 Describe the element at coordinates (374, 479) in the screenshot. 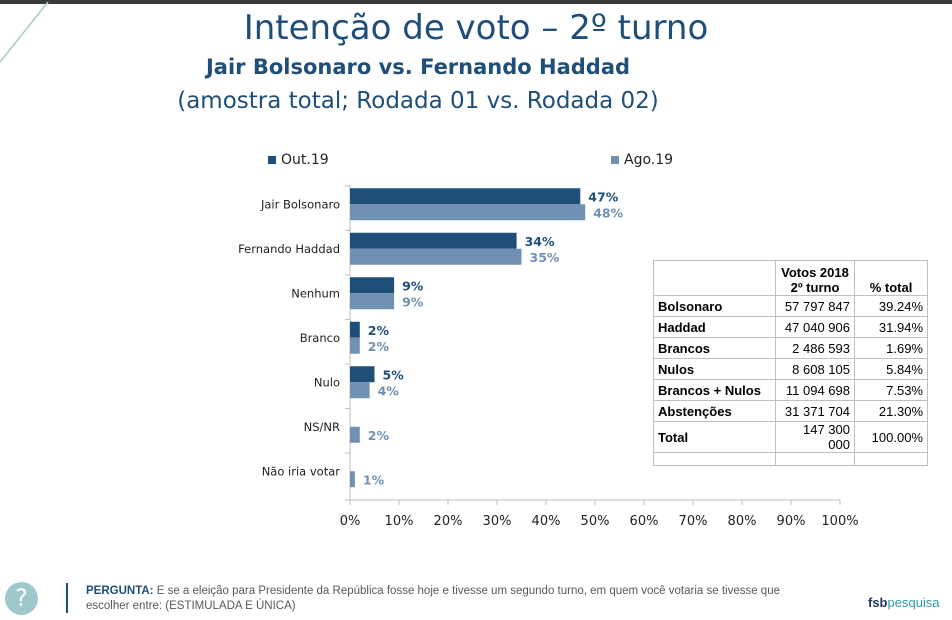

I see `data-label-series-2: 1%` at that location.